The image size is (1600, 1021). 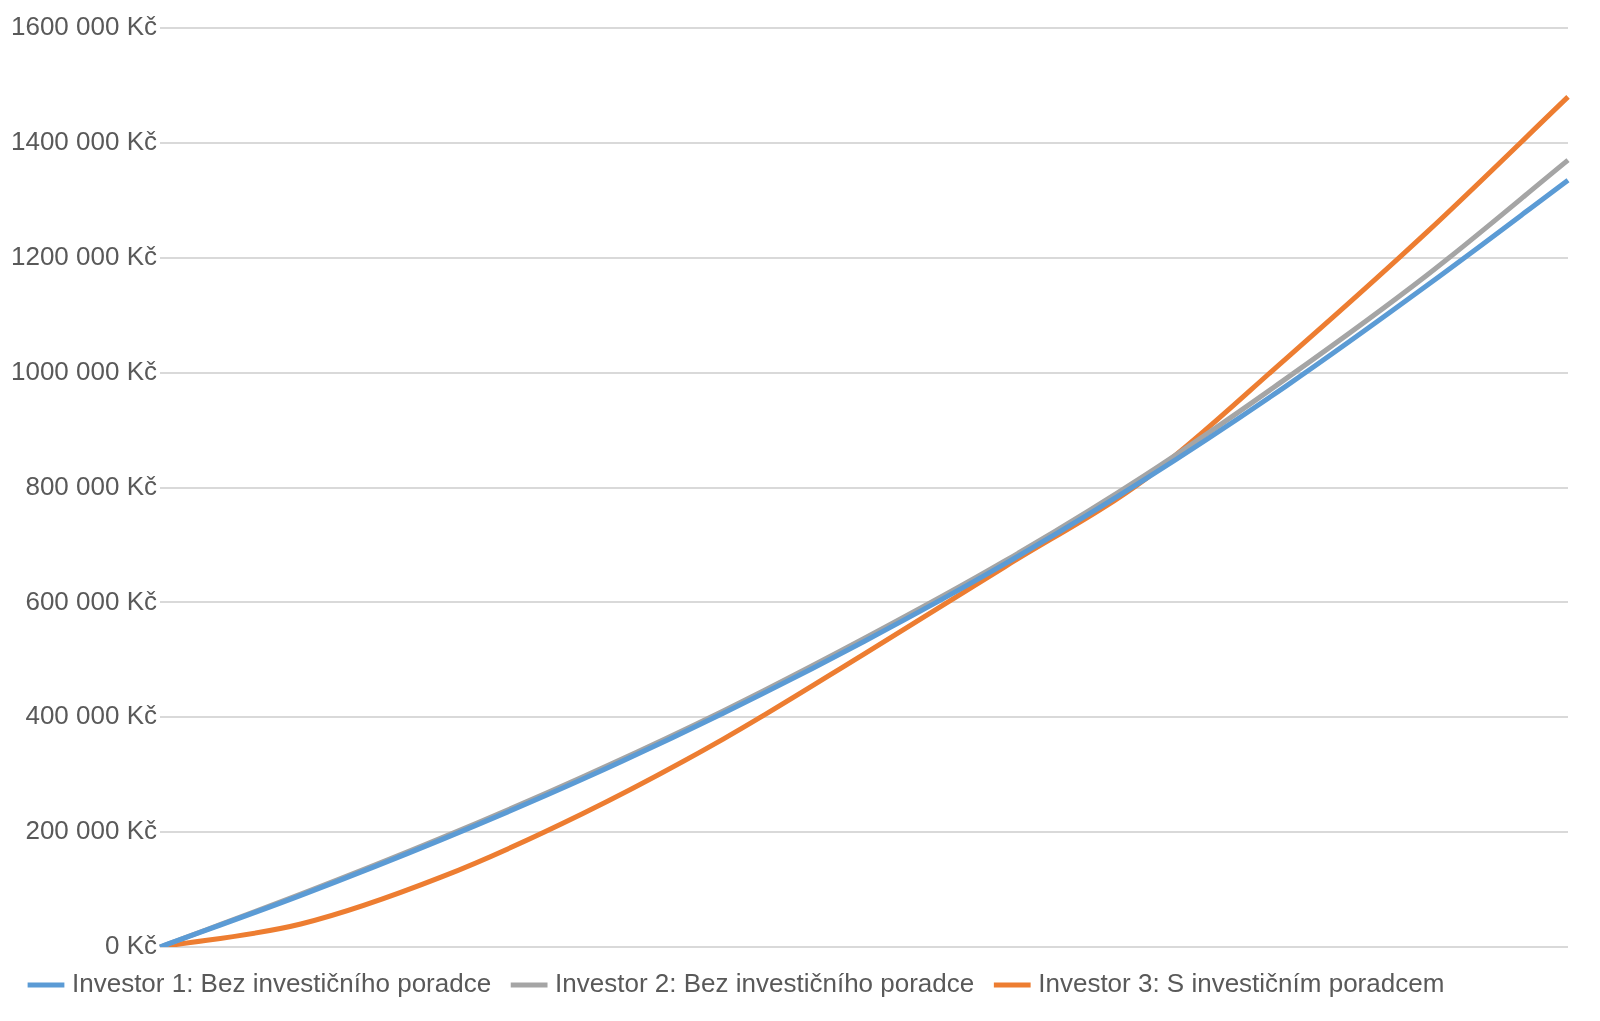 What do you see at coordinates (91, 600) in the screenshot?
I see `y-tick-label: 600 000 Kč` at bounding box center [91, 600].